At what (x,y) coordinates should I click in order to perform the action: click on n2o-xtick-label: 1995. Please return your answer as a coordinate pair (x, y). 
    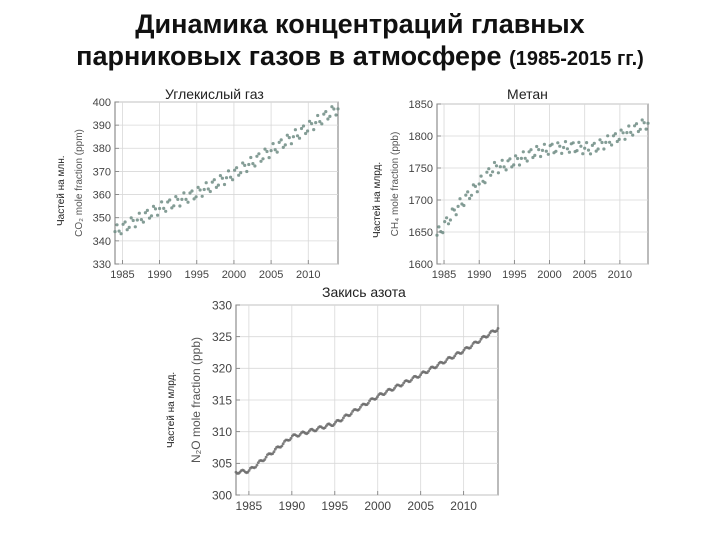
    Looking at the image, I should click on (334, 506).